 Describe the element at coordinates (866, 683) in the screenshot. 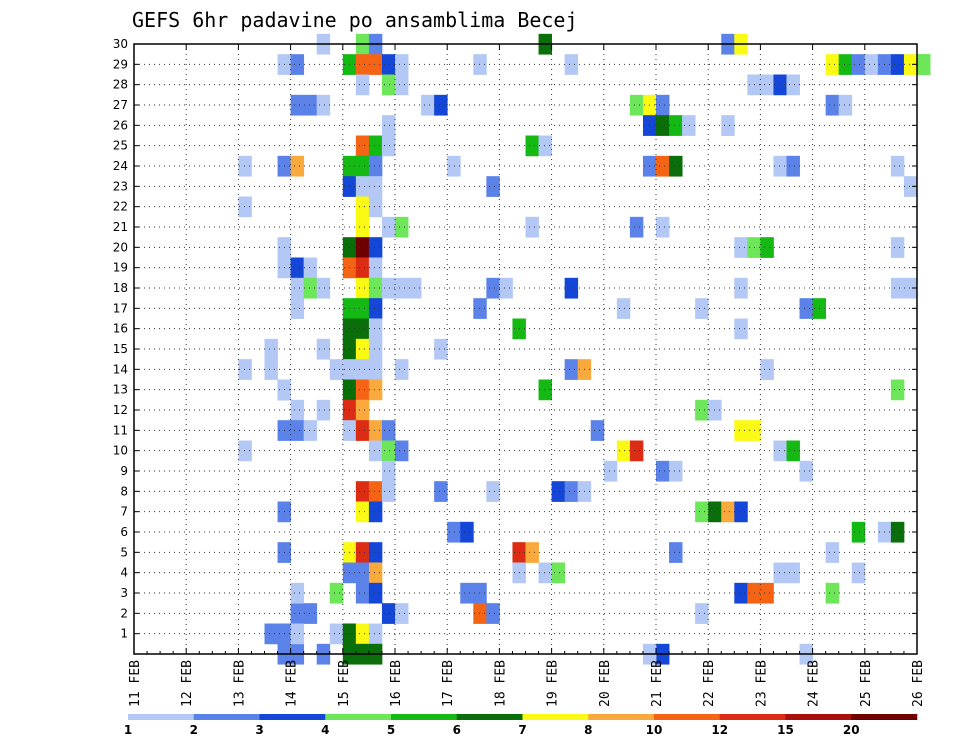

I see `x-tick-label: 25 FEB` at that location.